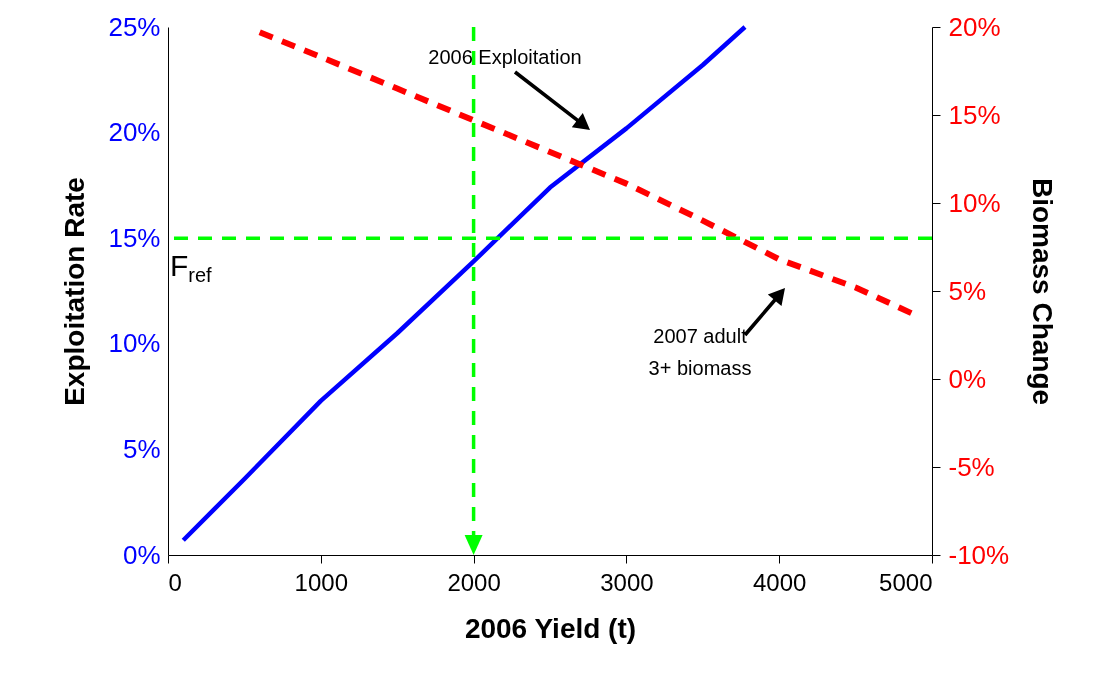 Image resolution: width=1112 pixels, height=687 pixels. What do you see at coordinates (967, 378) in the screenshot?
I see `y2-tick-label: 0%` at bounding box center [967, 378].